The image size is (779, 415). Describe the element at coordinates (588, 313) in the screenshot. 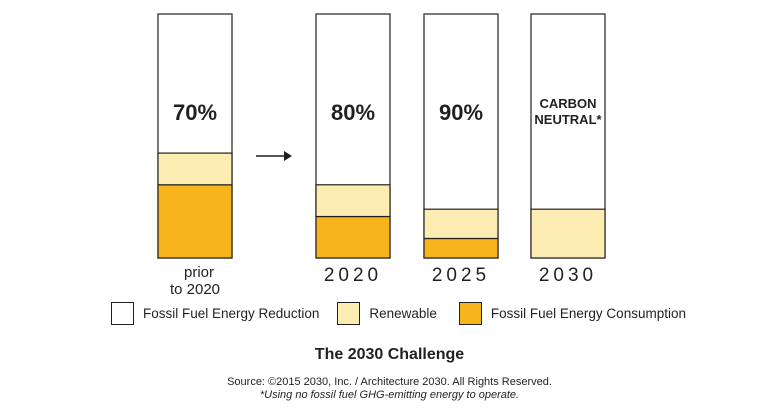

I see `legend-label-consumption: Fossil Fuel Energy Consumption` at that location.